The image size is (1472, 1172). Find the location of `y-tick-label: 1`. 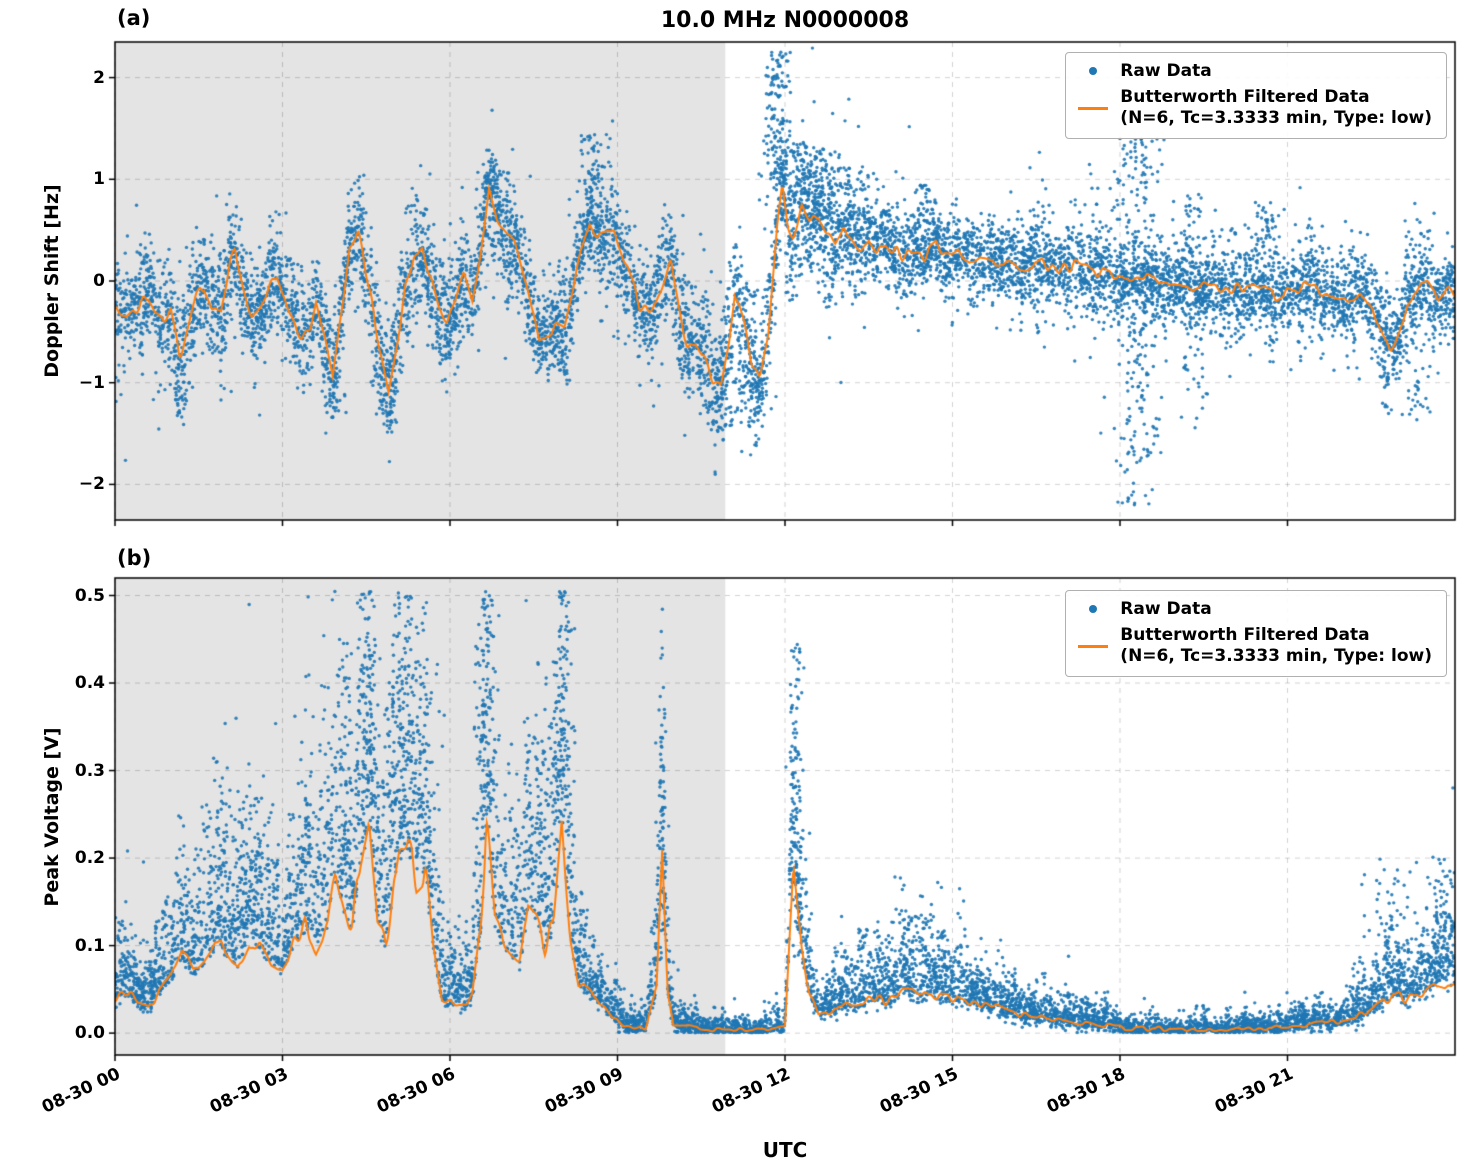

y-tick-label: 1 is located at coordinates (99, 179).